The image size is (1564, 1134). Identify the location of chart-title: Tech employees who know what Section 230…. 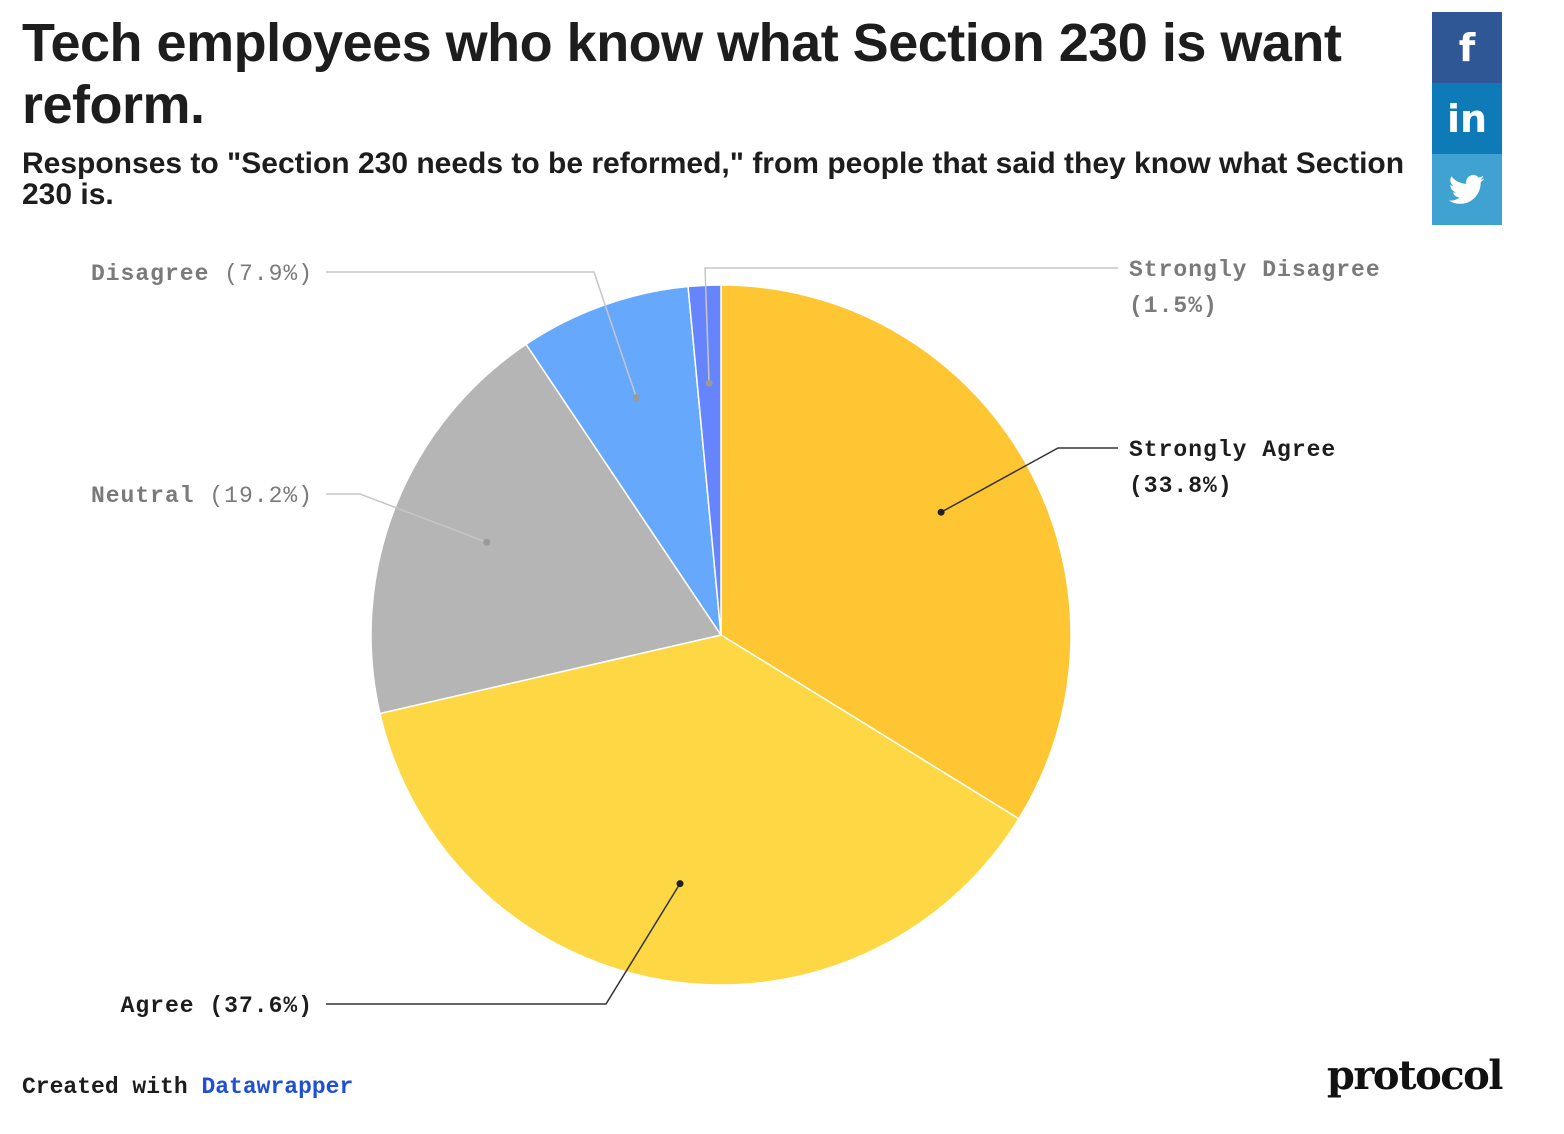
(682, 74).